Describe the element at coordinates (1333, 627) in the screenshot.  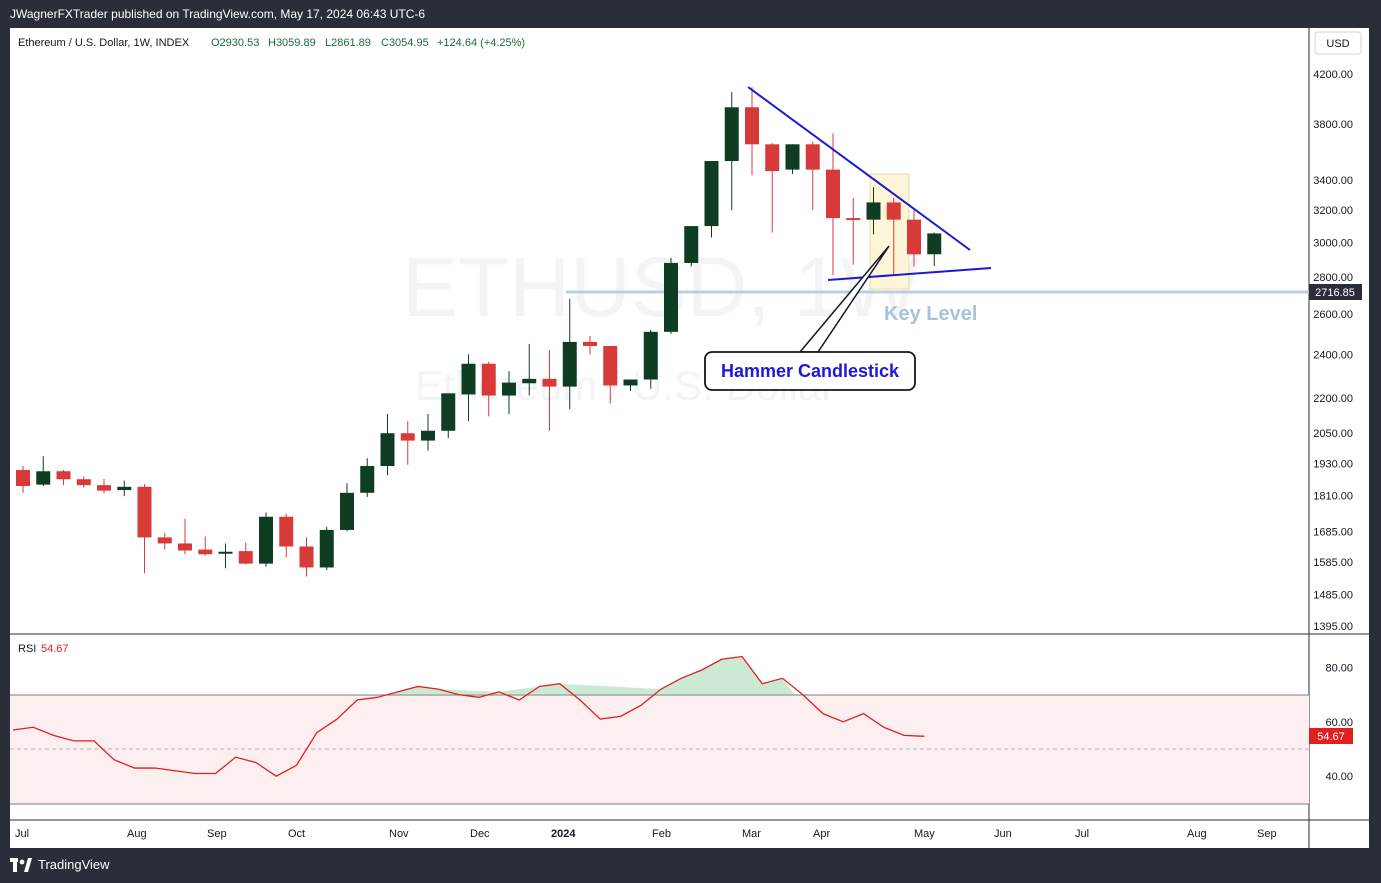
I see `price-tick-label: 1395.00` at that location.